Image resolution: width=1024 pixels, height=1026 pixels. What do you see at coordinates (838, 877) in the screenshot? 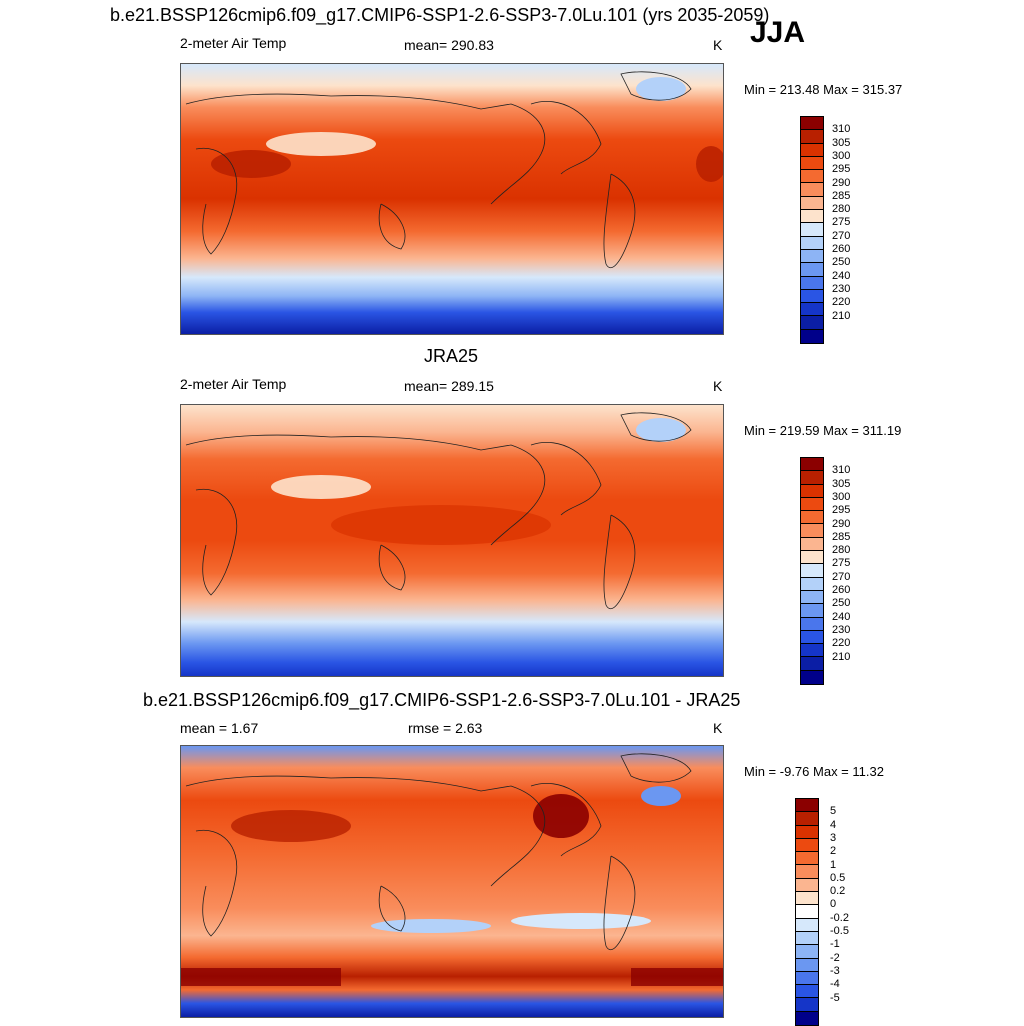
I see `colorbar-tick-label: 0.5` at bounding box center [838, 877].